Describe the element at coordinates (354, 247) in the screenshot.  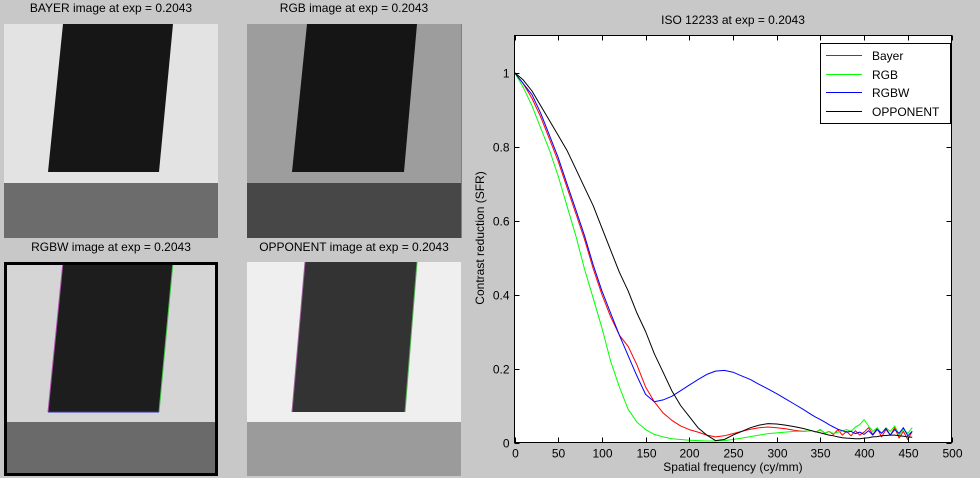
I see `opponent-image-title: OPPONENT image at exp = 0.2043` at that location.